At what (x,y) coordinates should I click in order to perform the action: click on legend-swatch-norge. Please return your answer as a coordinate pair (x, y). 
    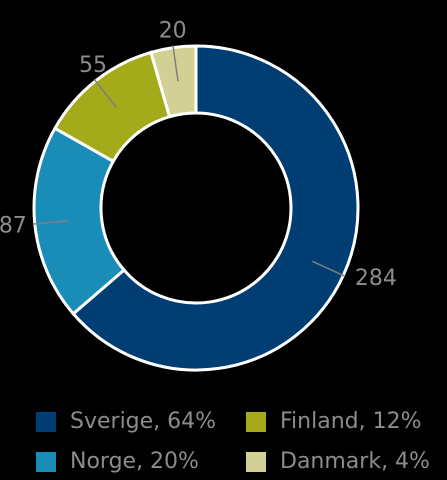
    Looking at the image, I should click on (46, 462).